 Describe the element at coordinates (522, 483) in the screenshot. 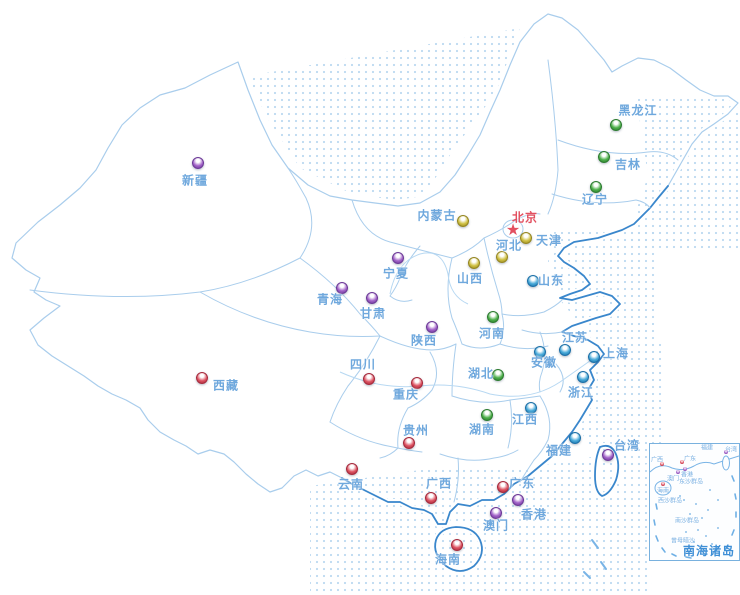

I see `province-label: 广东` at that location.